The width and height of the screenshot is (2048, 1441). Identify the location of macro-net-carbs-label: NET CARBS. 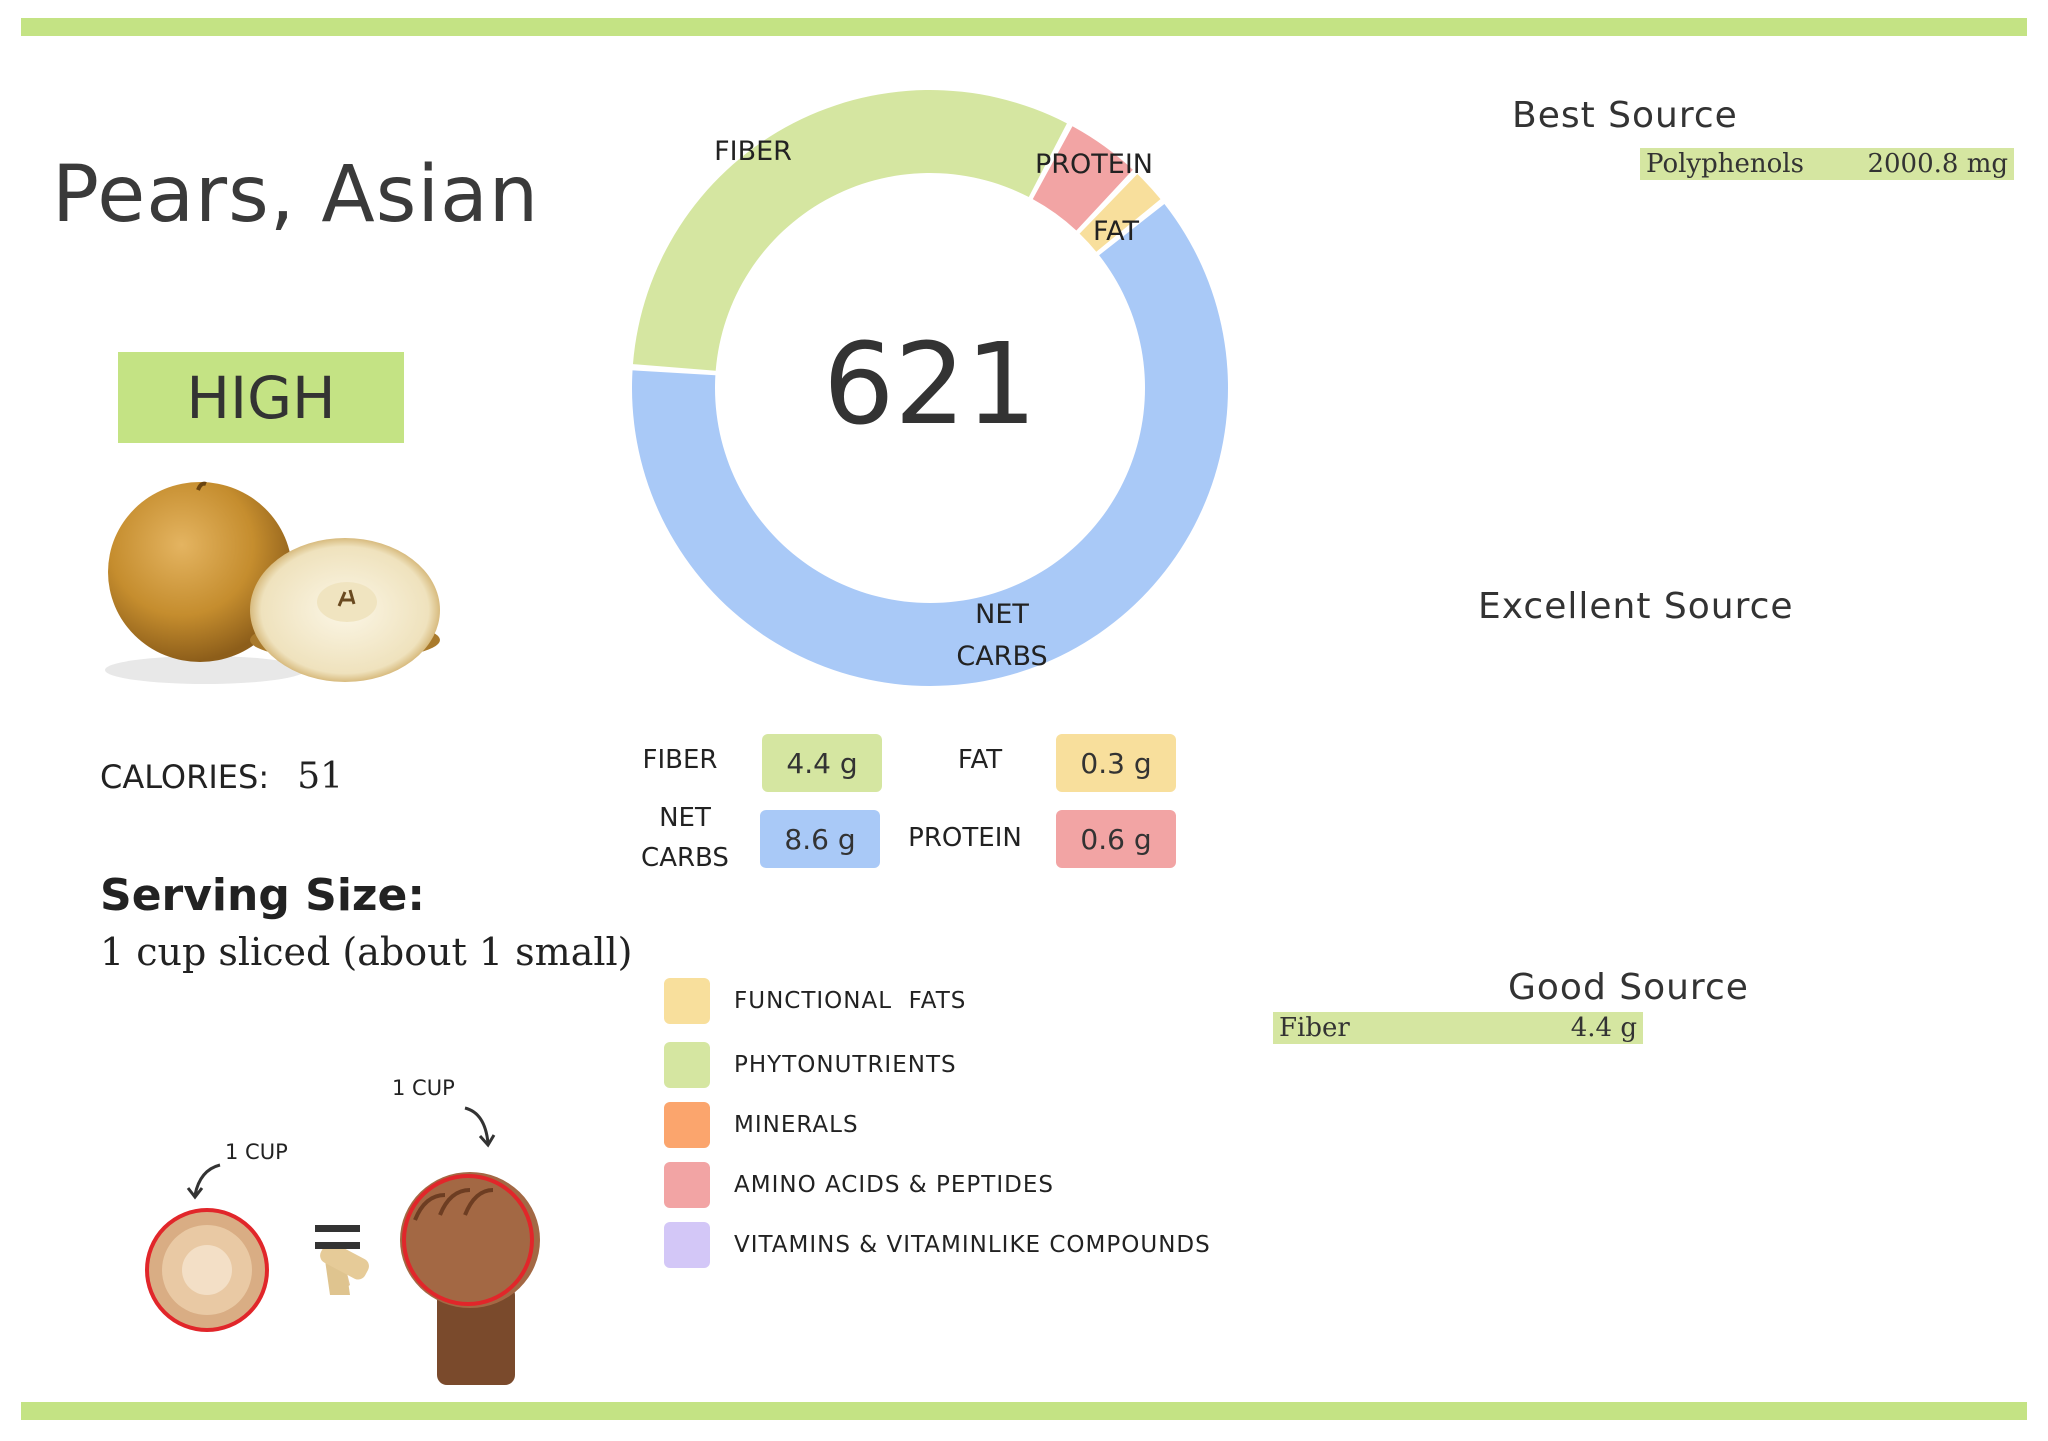
(685, 838).